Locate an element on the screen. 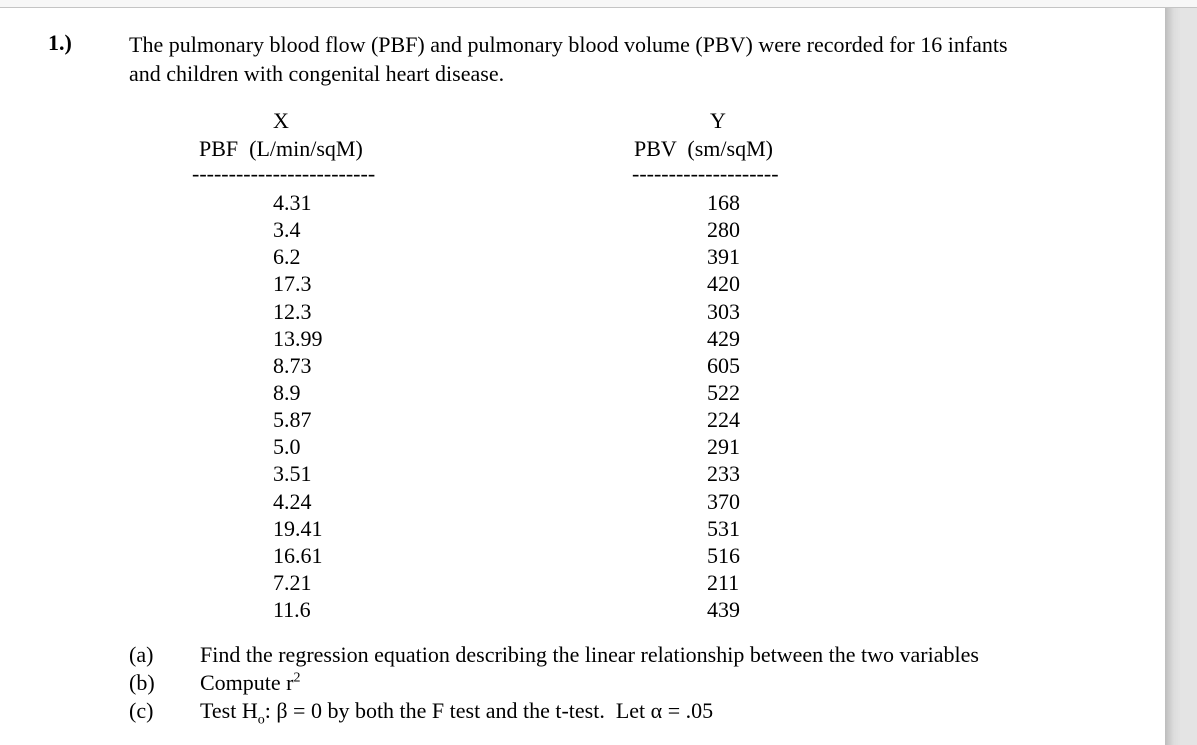 This screenshot has width=1197, height=745. question-b-prefix: Compute r is located at coordinates (247, 682).